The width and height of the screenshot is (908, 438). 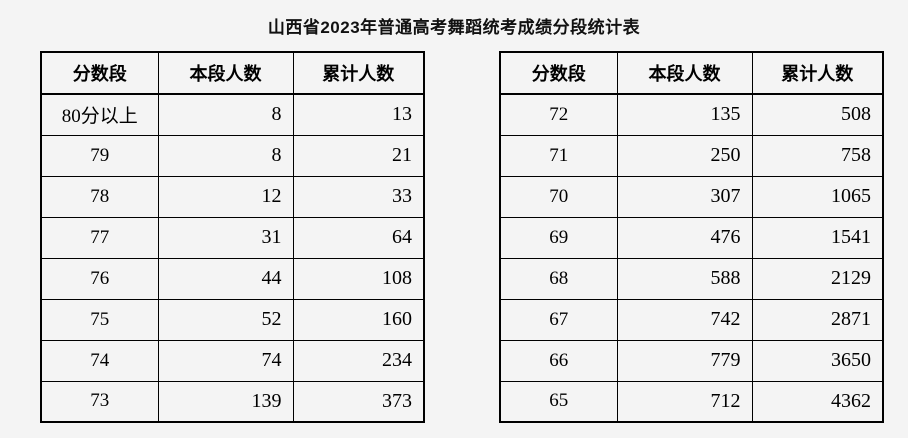 I want to click on score-segment-cell: 75, so click(x=99, y=319).